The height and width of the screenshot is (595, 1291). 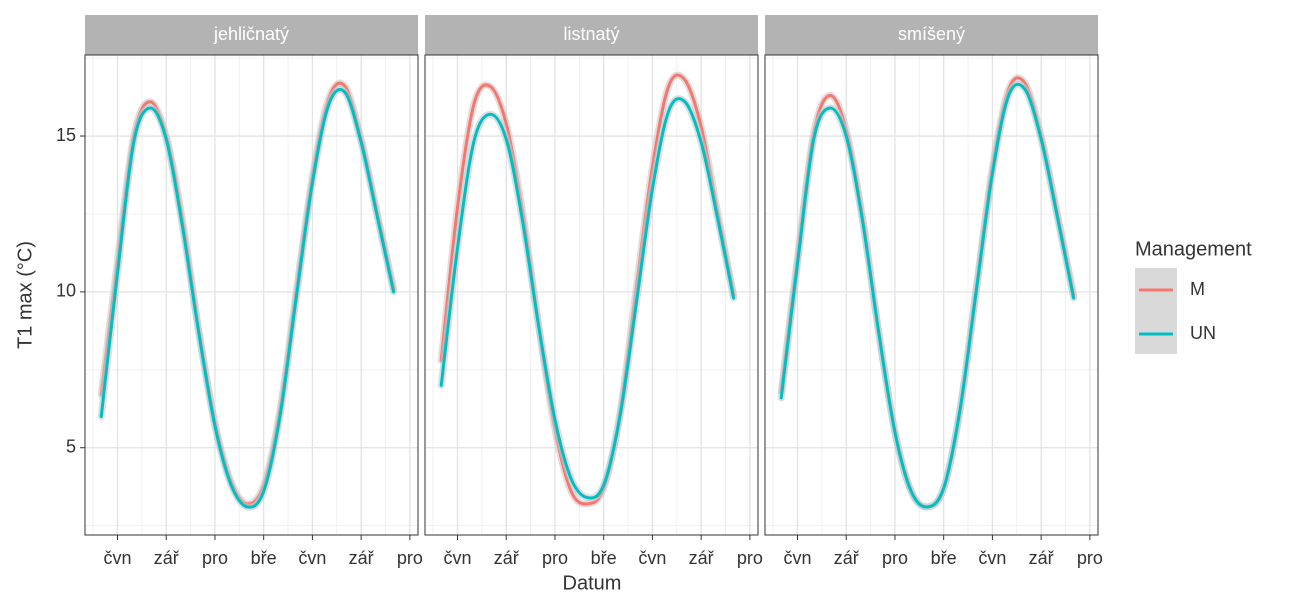 I want to click on legend-label: UN, so click(x=1203, y=333).